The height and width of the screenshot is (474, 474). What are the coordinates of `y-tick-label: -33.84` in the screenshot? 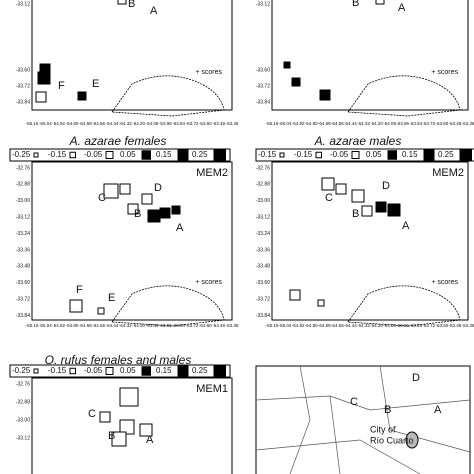 It's located at (263, 316).